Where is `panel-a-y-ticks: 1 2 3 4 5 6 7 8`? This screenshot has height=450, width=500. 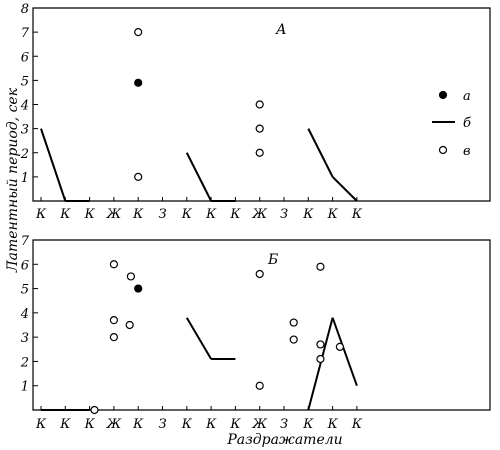 panel-a-y-ticks: 1 2 3 4 5 6 7 8 is located at coordinates (29, 94).